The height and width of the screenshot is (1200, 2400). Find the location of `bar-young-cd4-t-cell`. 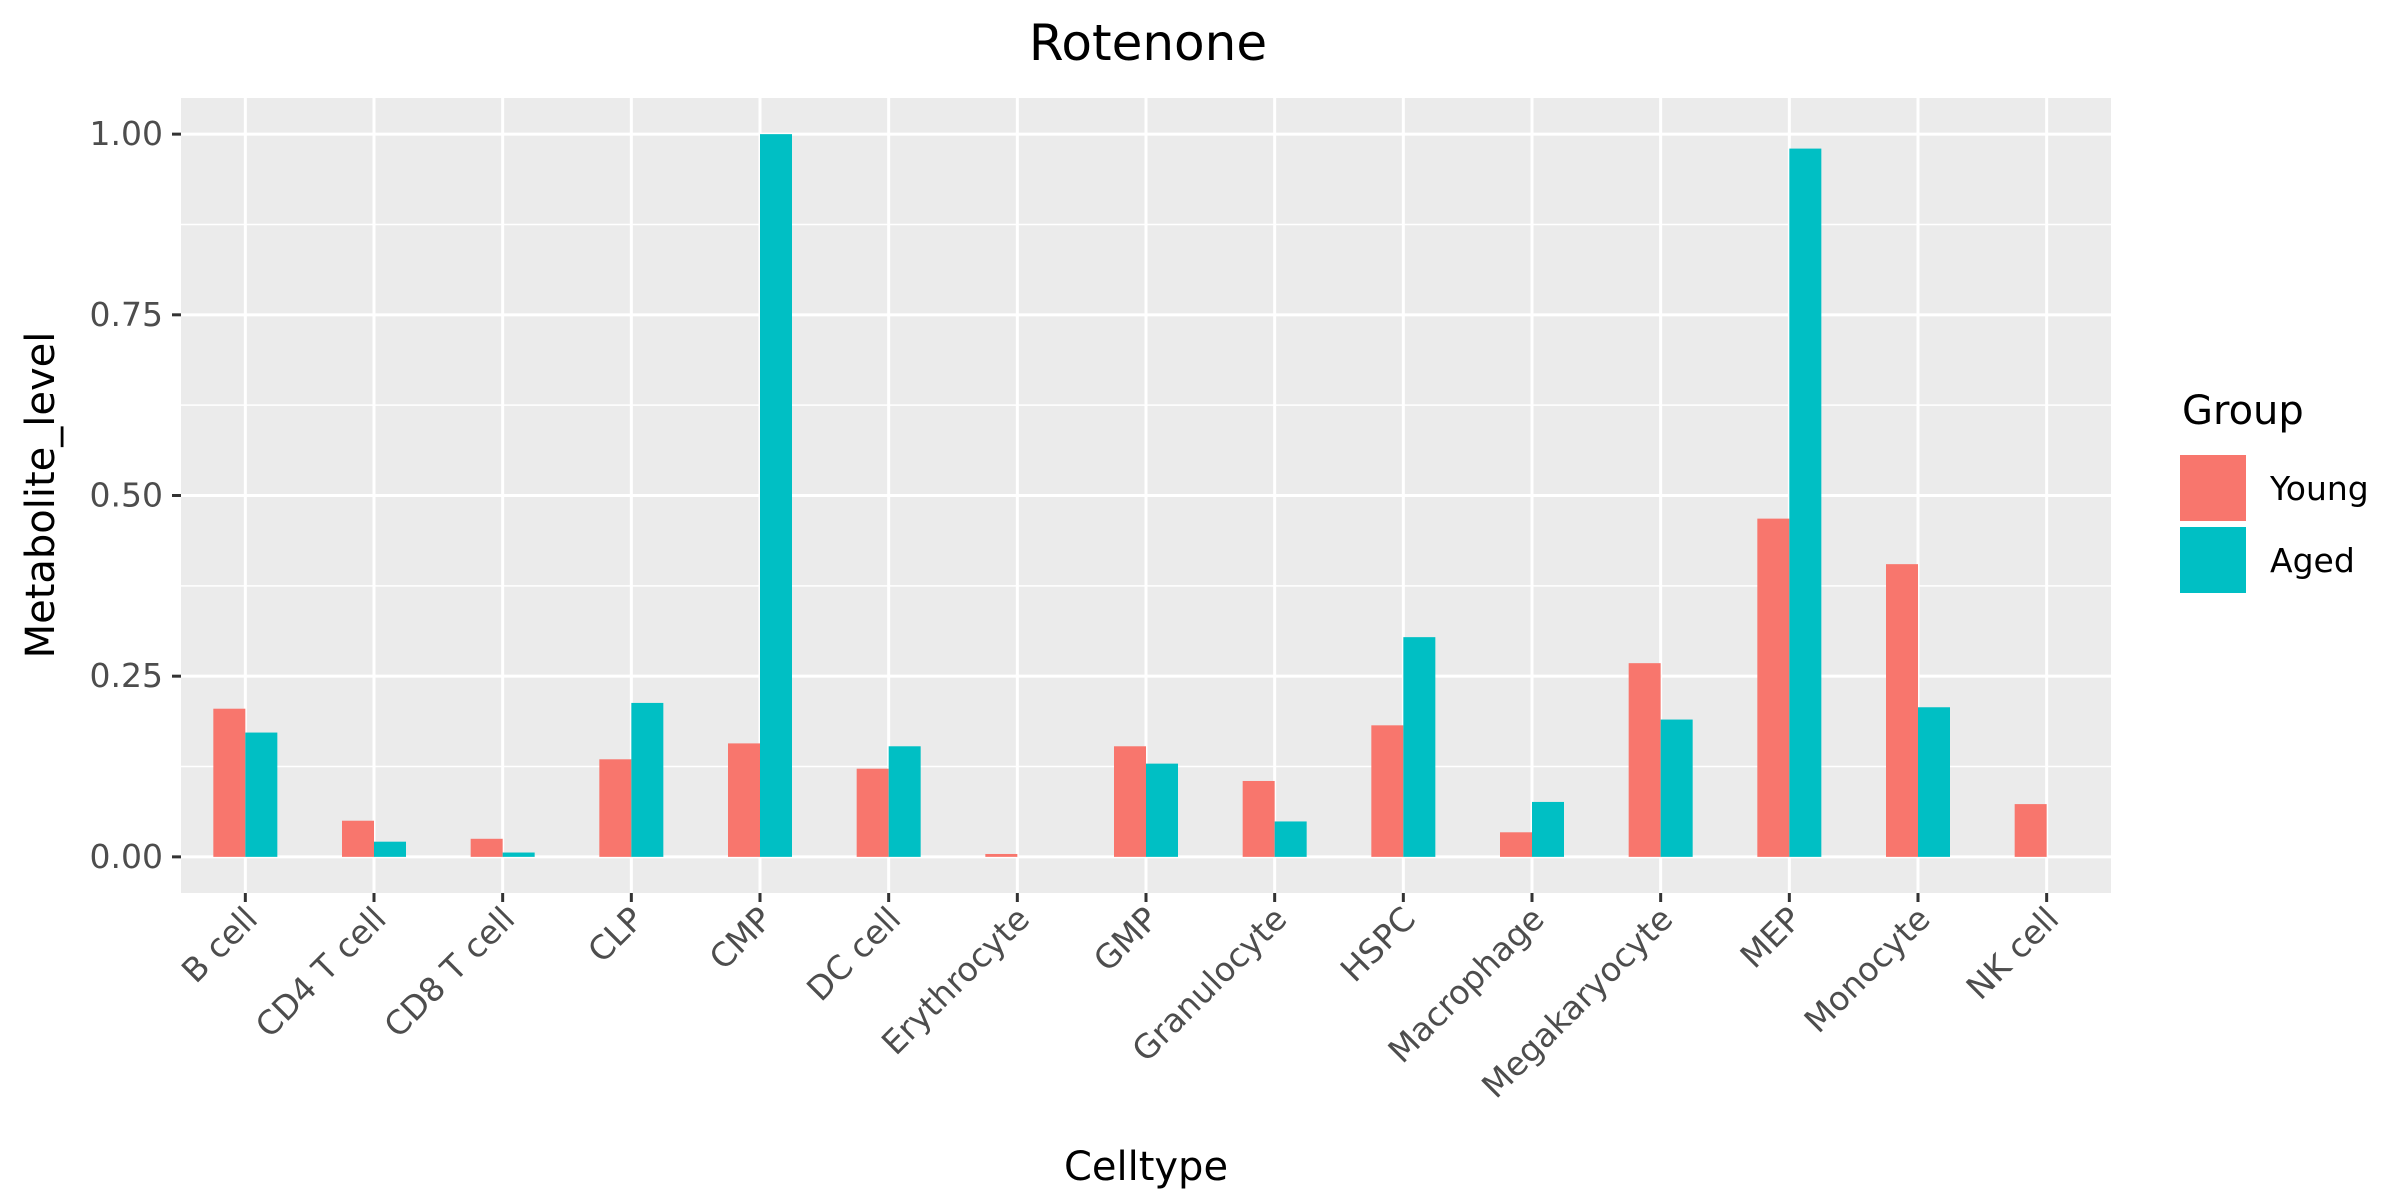

bar-young-cd4-t-cell is located at coordinates (358, 838).